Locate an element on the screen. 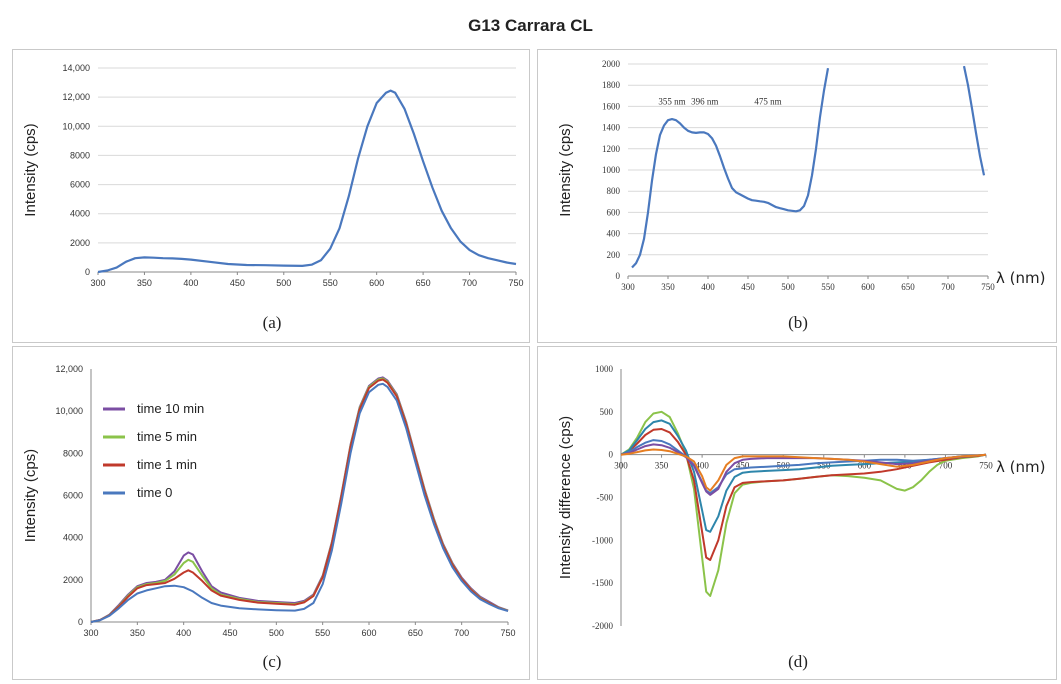 Image resolution: width=1061 pixels, height=684 pixels. panel-caption-c: (c) is located at coordinates (272, 661).